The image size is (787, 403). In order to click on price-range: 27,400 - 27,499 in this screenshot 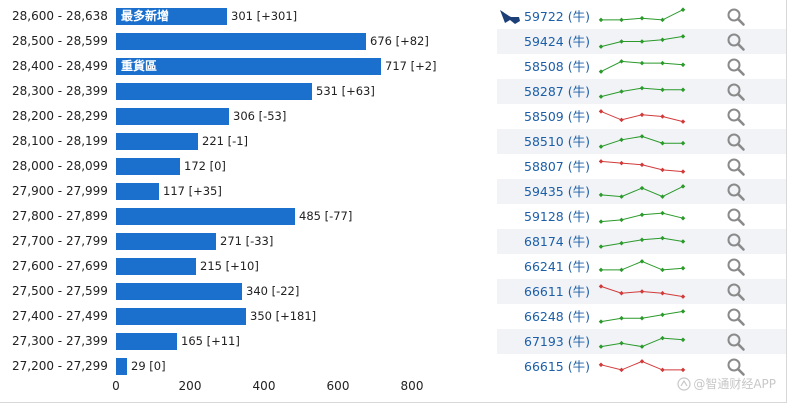, I will do `click(60, 316)`.